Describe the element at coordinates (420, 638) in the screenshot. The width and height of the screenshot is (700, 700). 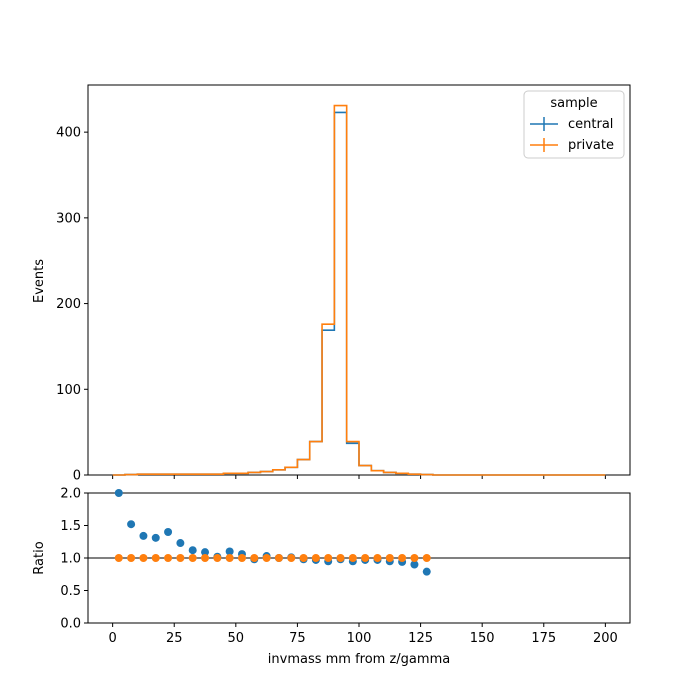
I see `x-tick-label: 125` at that location.